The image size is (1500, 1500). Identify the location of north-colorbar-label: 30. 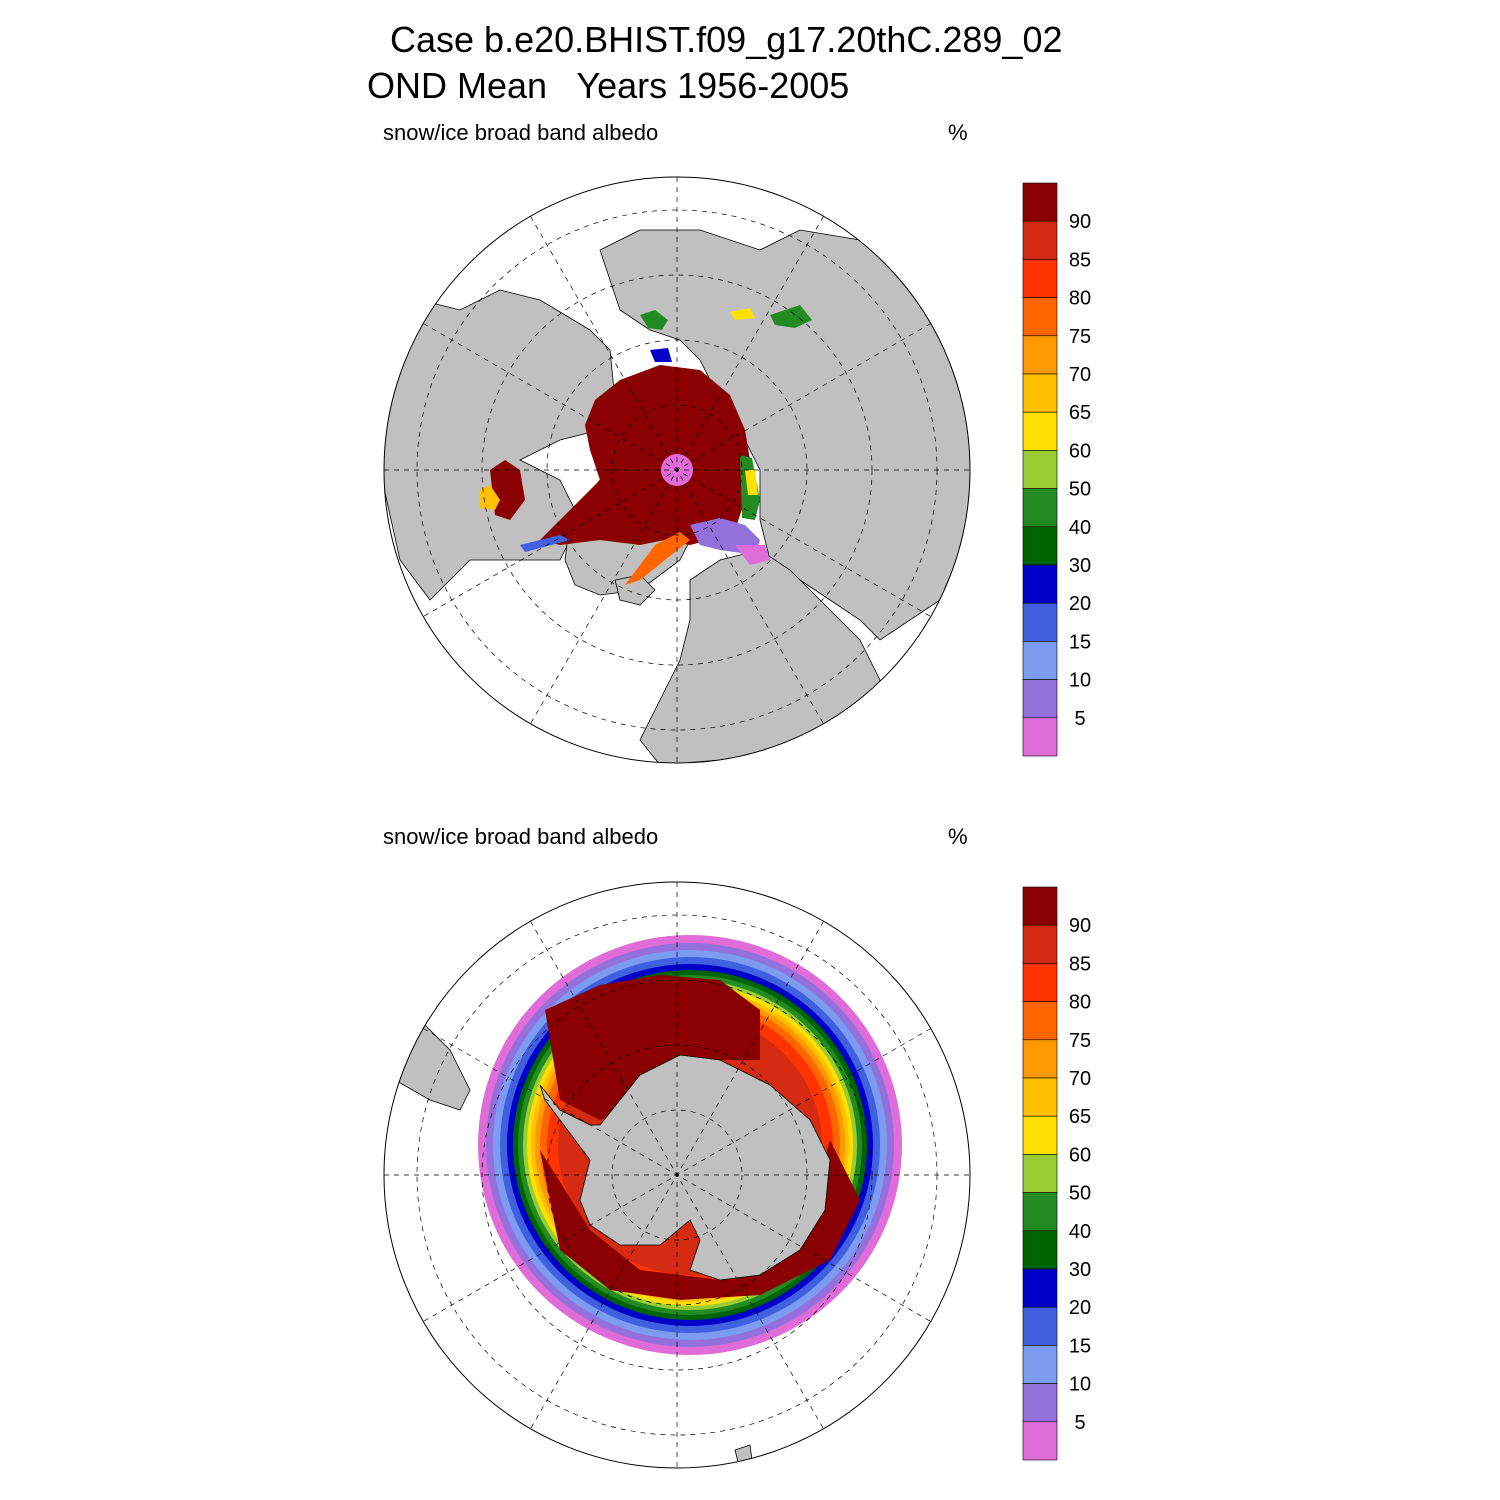
(1080, 566).